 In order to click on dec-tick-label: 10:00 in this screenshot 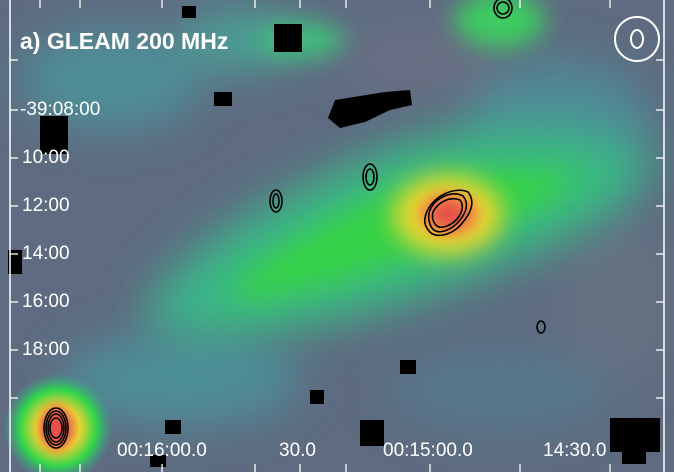, I will do `click(46, 157)`.